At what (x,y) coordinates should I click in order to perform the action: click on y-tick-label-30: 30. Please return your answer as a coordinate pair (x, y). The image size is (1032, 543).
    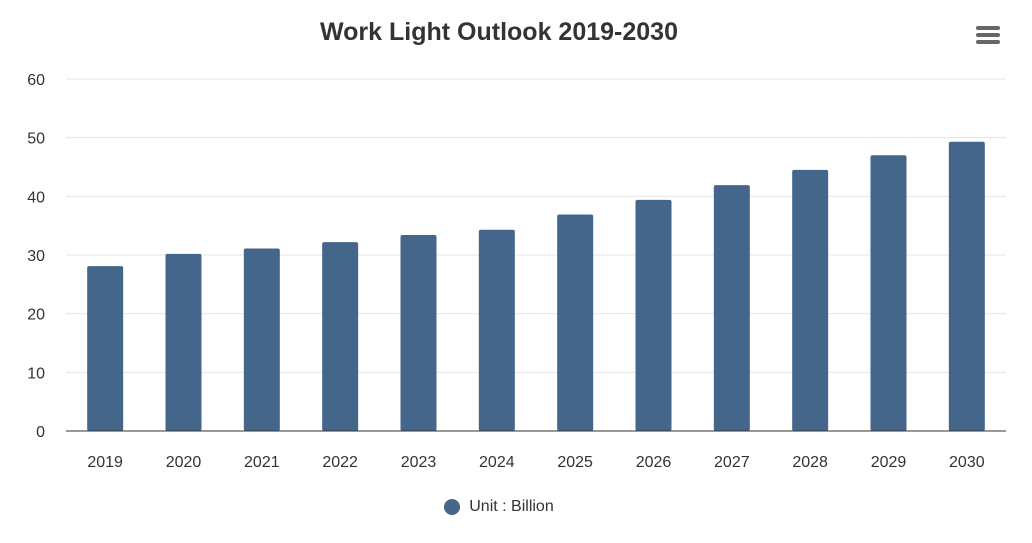
    Looking at the image, I should click on (36, 256).